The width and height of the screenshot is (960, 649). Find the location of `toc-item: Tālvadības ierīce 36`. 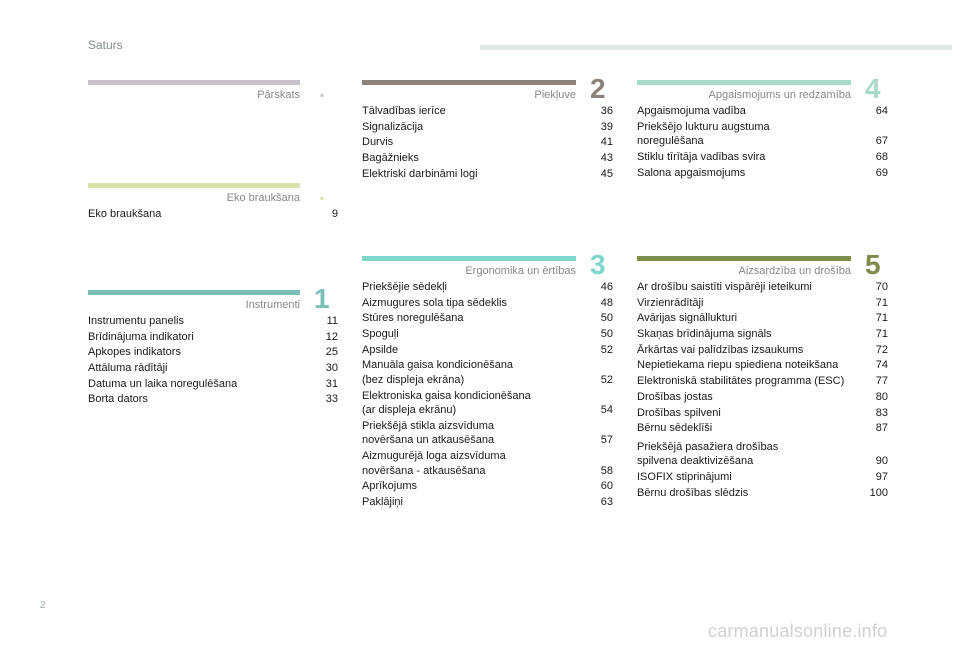

toc-item: Tālvadības ierīce 36 is located at coordinates (487, 111).